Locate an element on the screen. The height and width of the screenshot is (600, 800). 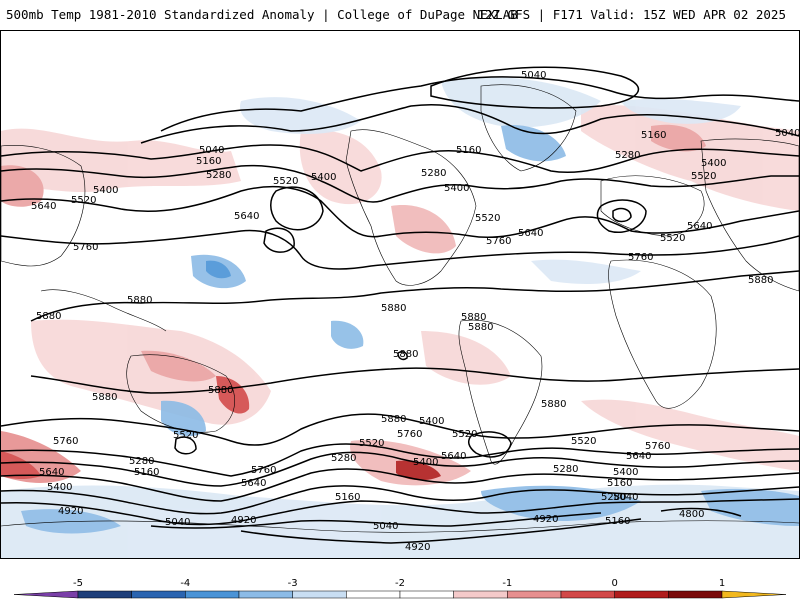
contour-5760-south is located at coordinates (400, 429).